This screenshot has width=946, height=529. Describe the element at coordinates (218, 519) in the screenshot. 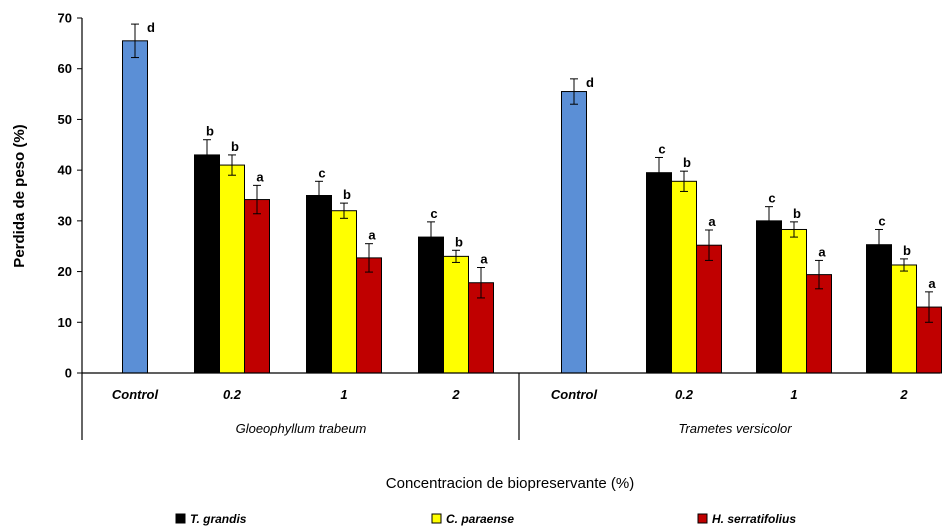

I see `legend-label: T. grandis` at that location.